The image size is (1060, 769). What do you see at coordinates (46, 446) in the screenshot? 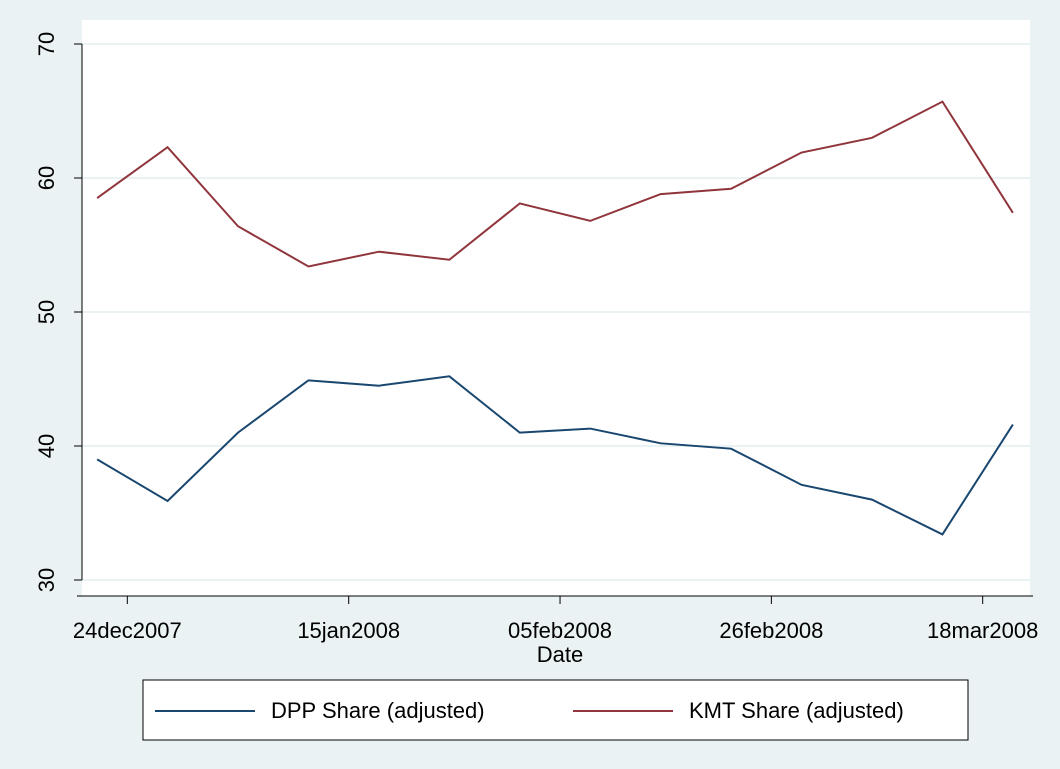
I see `y-tick-label: 40` at bounding box center [46, 446].